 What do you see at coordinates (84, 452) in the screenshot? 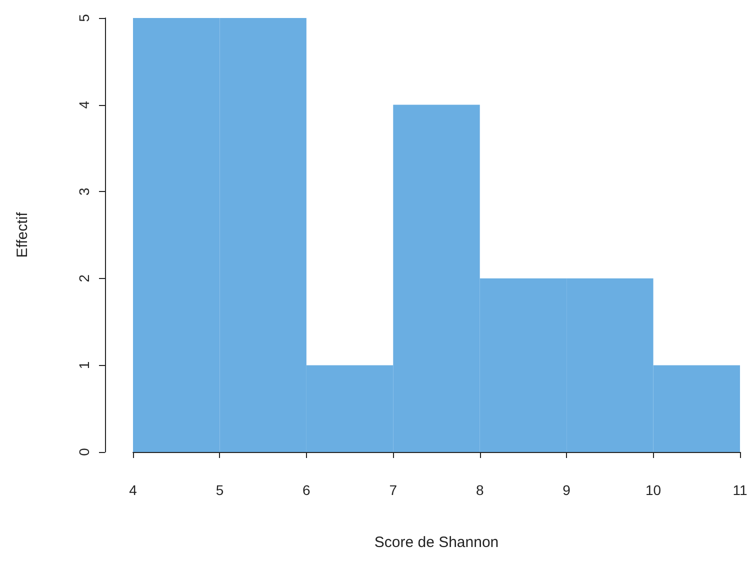
I see `y-tick-label: 0` at bounding box center [84, 452].